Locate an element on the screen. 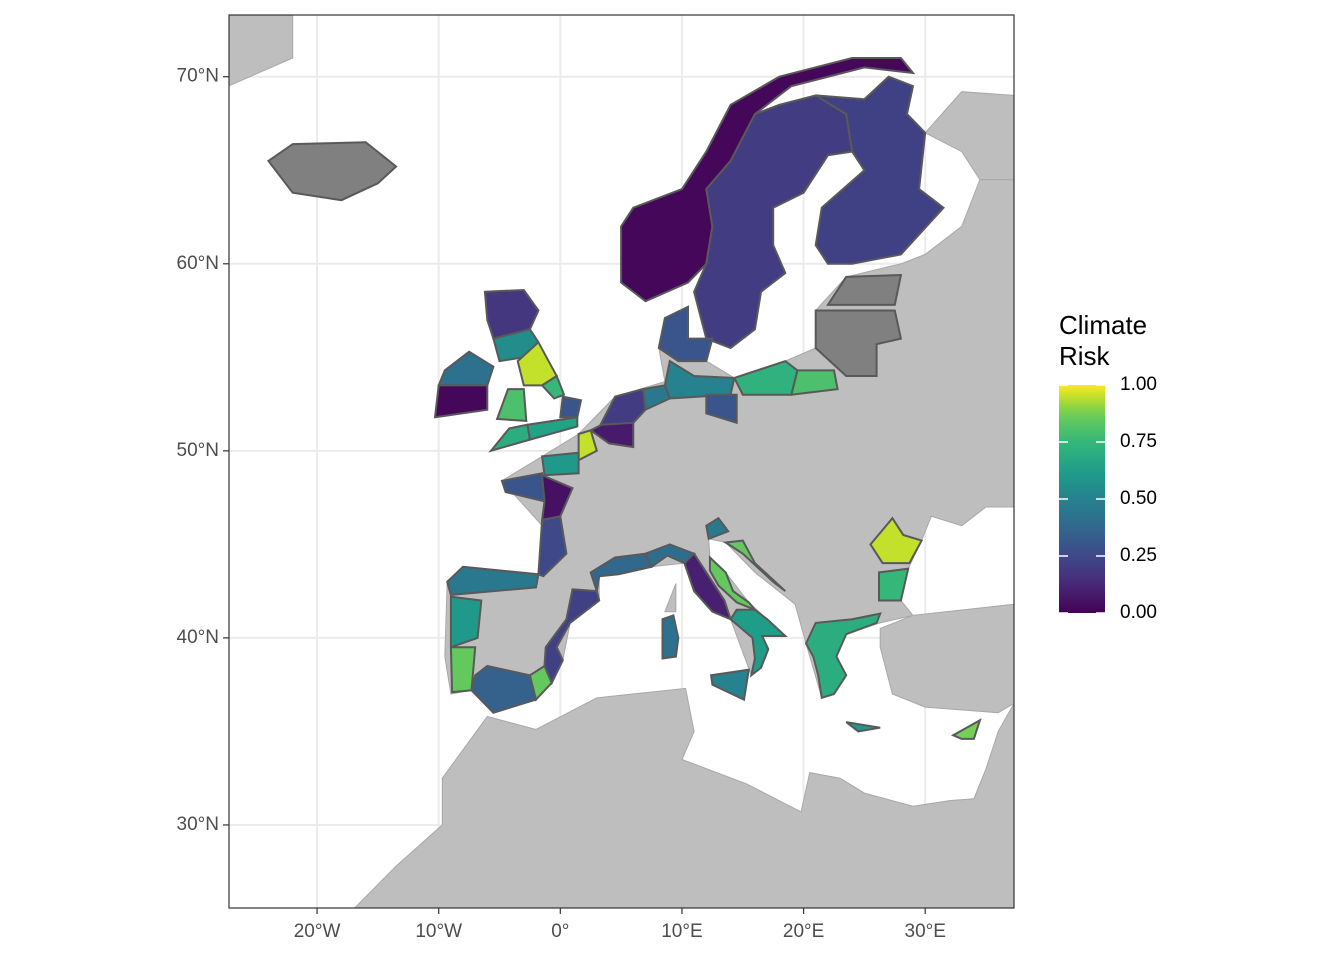 This screenshot has height=960, width=1344. colorbar-tick-label: 0.25 is located at coordinates (1138, 555).